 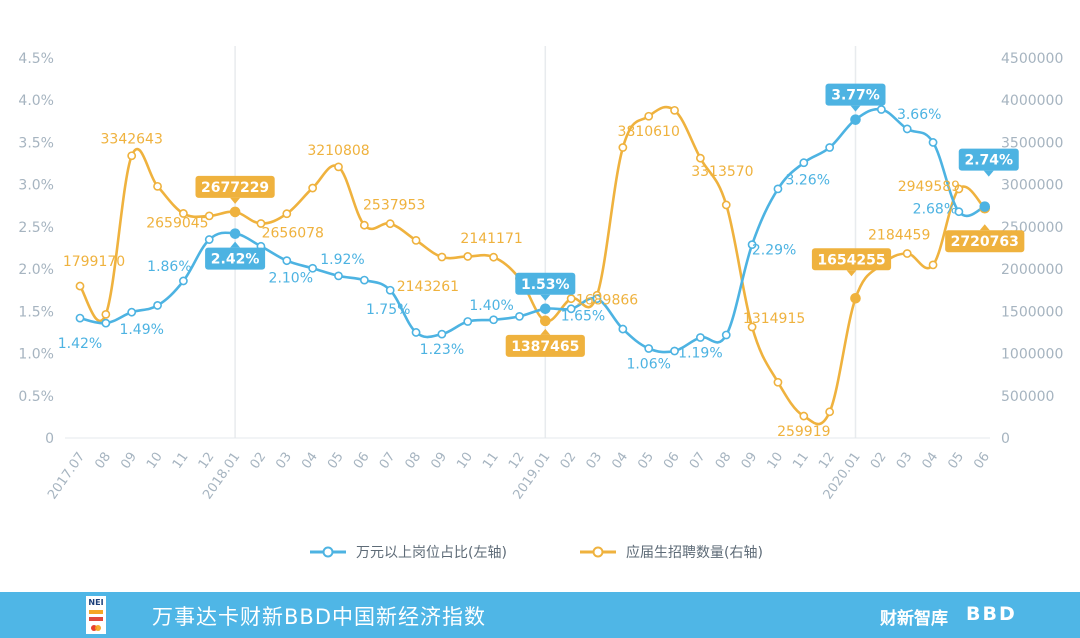 What do you see at coordinates (935, 210) in the screenshot?
I see `value-label: 2.68%` at bounding box center [935, 210].